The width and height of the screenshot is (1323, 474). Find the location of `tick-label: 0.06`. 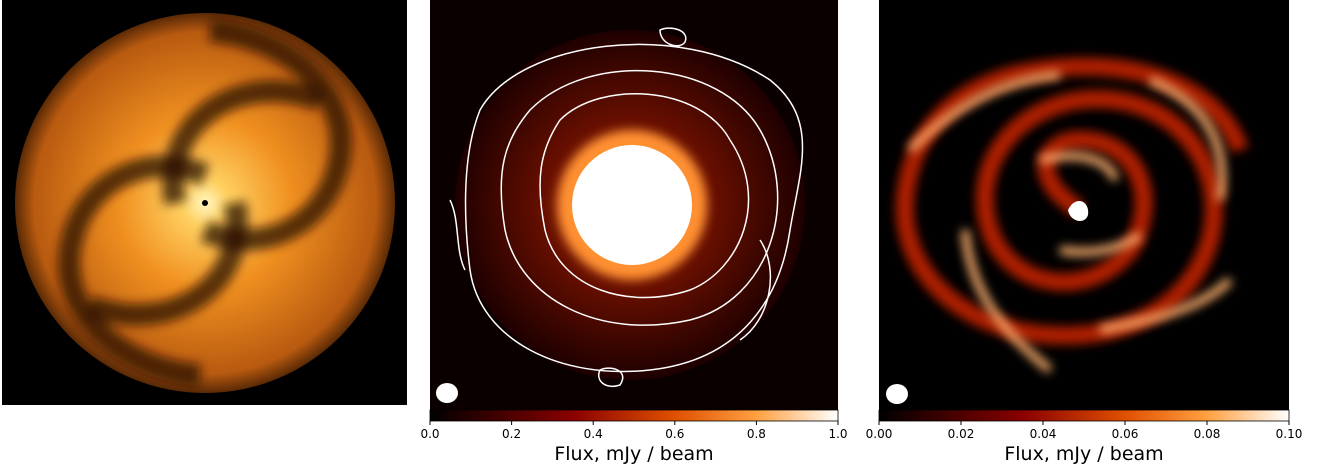

tick-label: 0.06 is located at coordinates (1125, 434).